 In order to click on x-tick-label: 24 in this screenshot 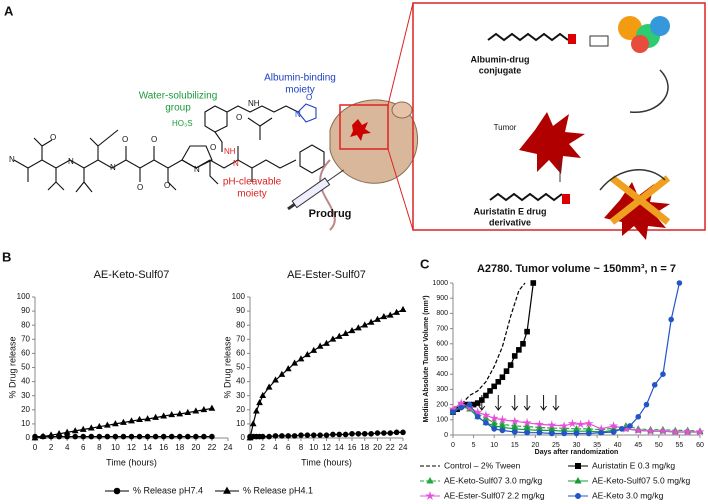, I will do `click(403, 447)`.